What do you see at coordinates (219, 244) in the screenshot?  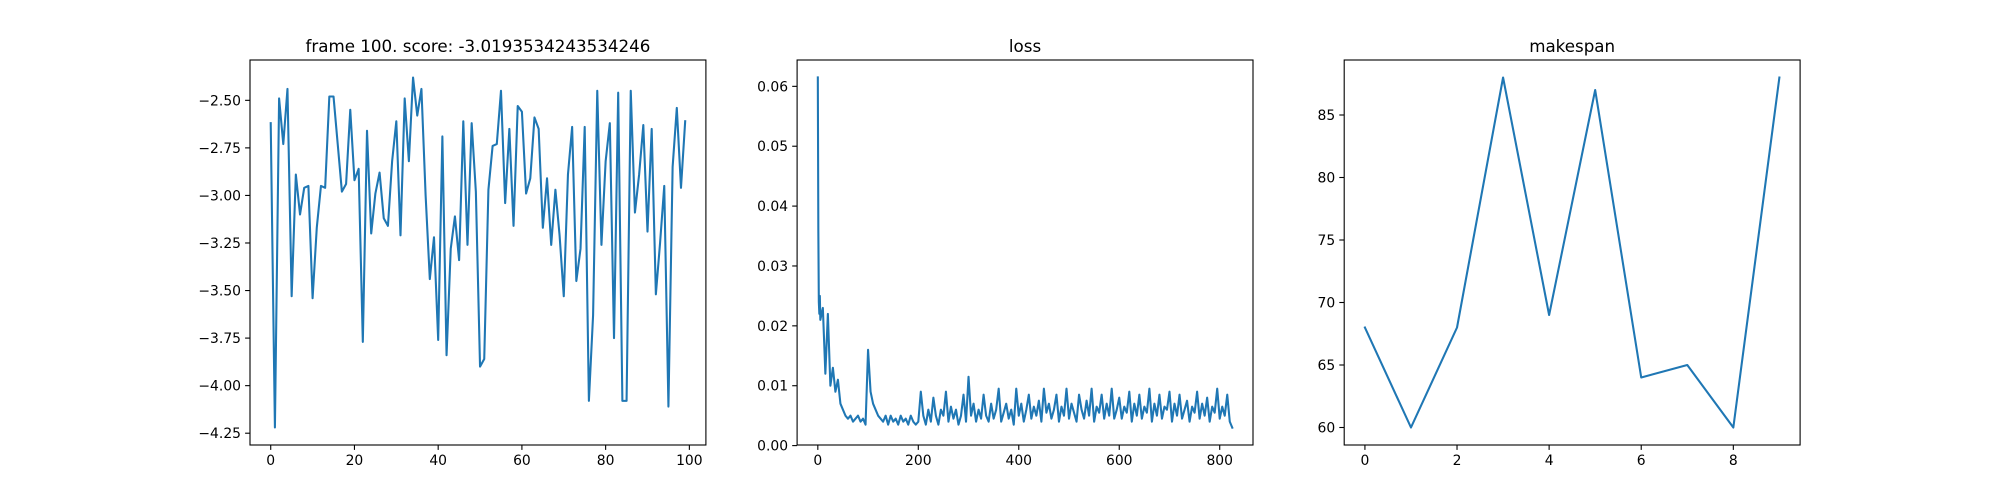 I see `y-tick-label: −3.25` at bounding box center [219, 244].